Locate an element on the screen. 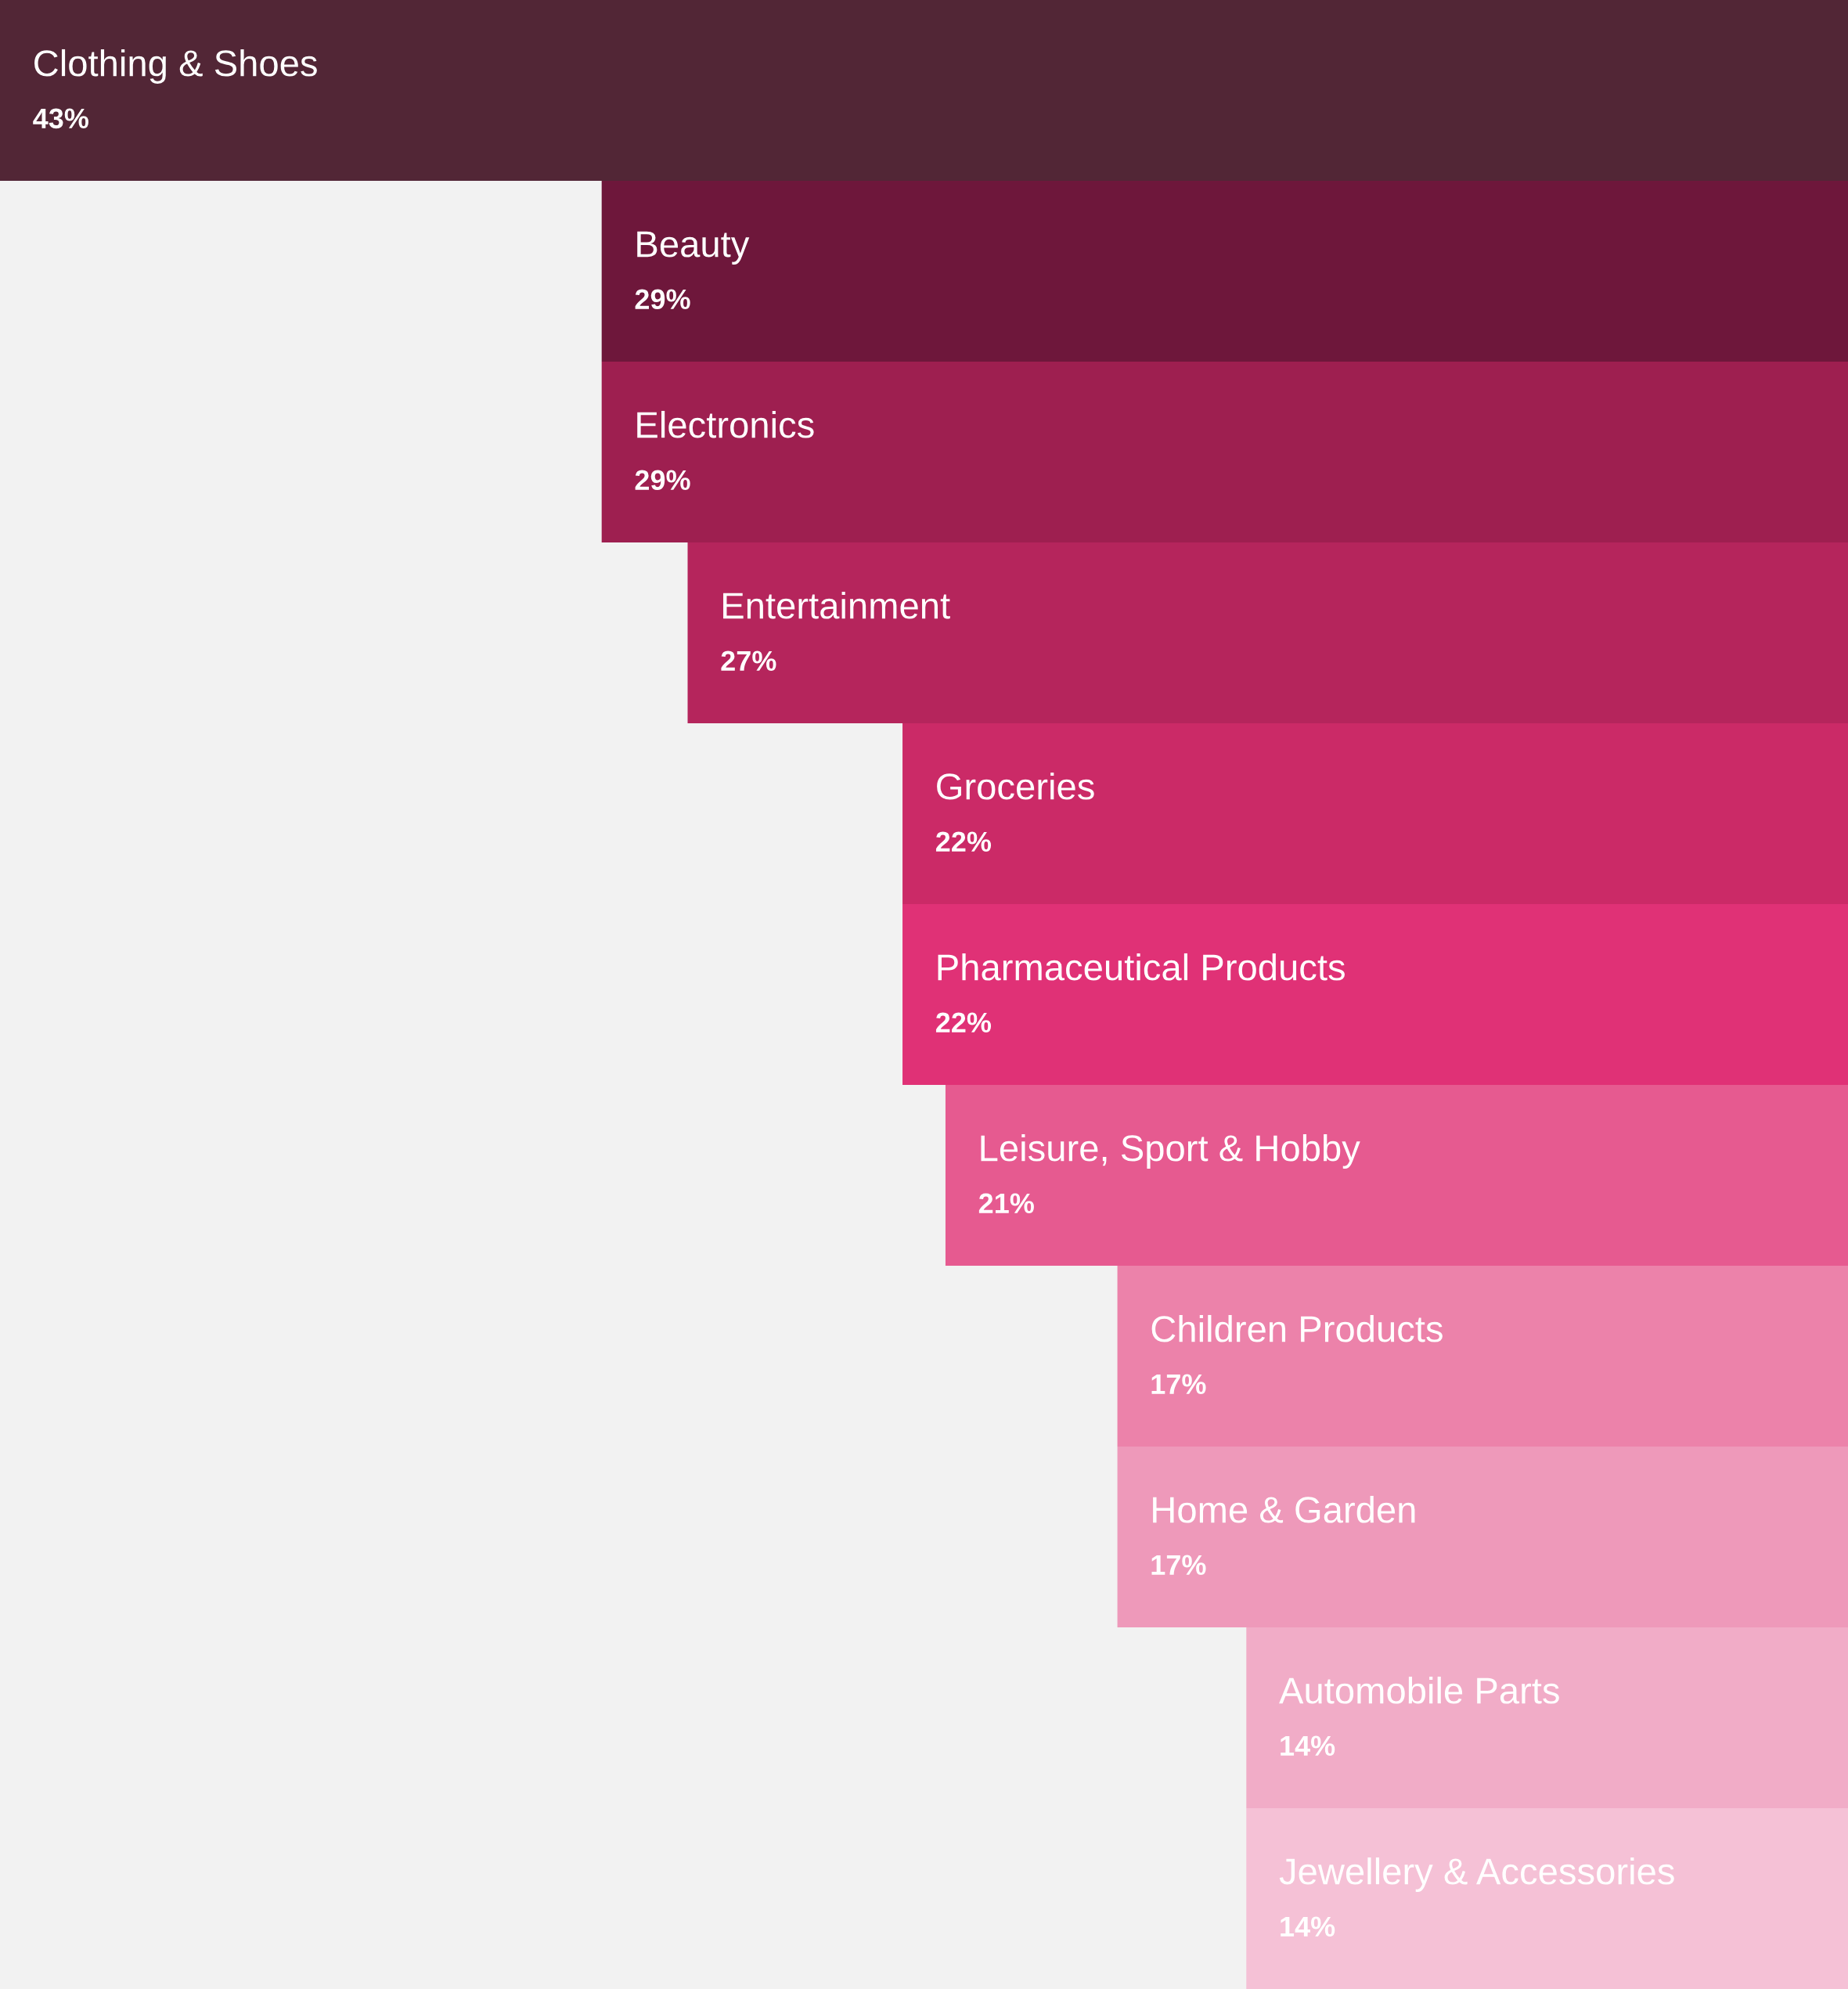 The image size is (1848, 1989). y-tick-label: Leisure, Sport & Hobby is located at coordinates (1170, 1151).